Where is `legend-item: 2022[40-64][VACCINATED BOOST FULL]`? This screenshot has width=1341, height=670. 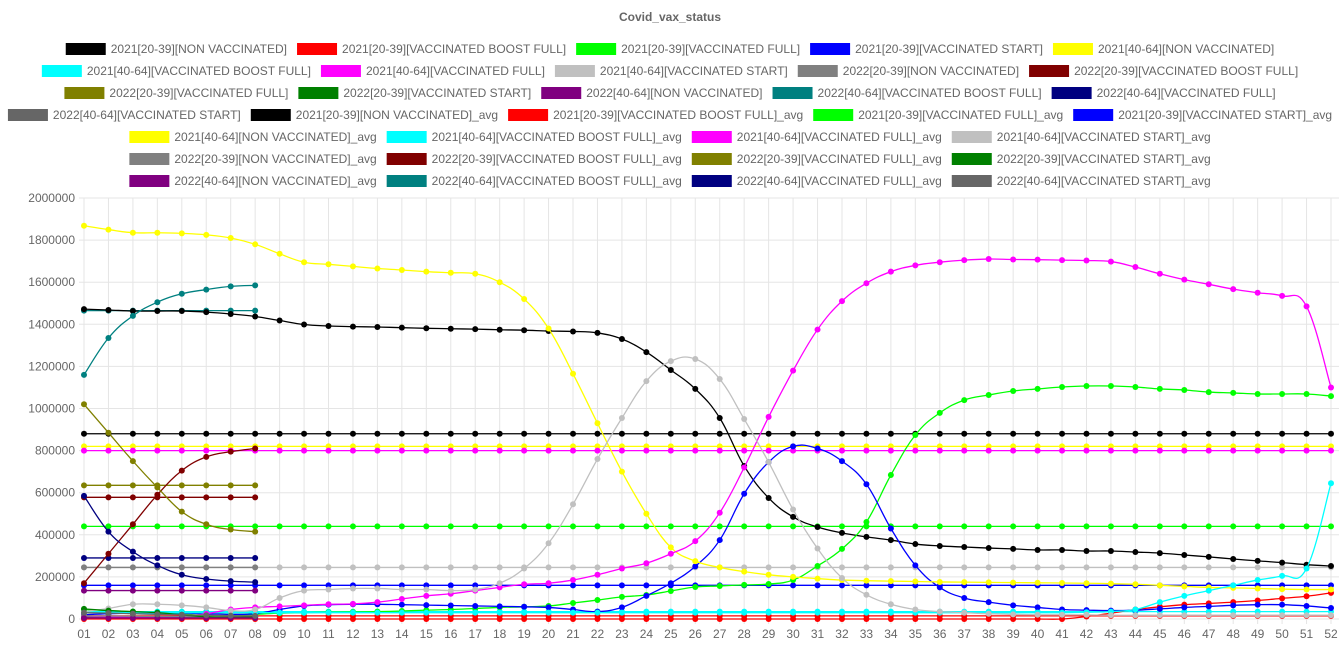
legend-item: 2022[40-64][VACCINATED BOOST FULL] is located at coordinates (907, 93).